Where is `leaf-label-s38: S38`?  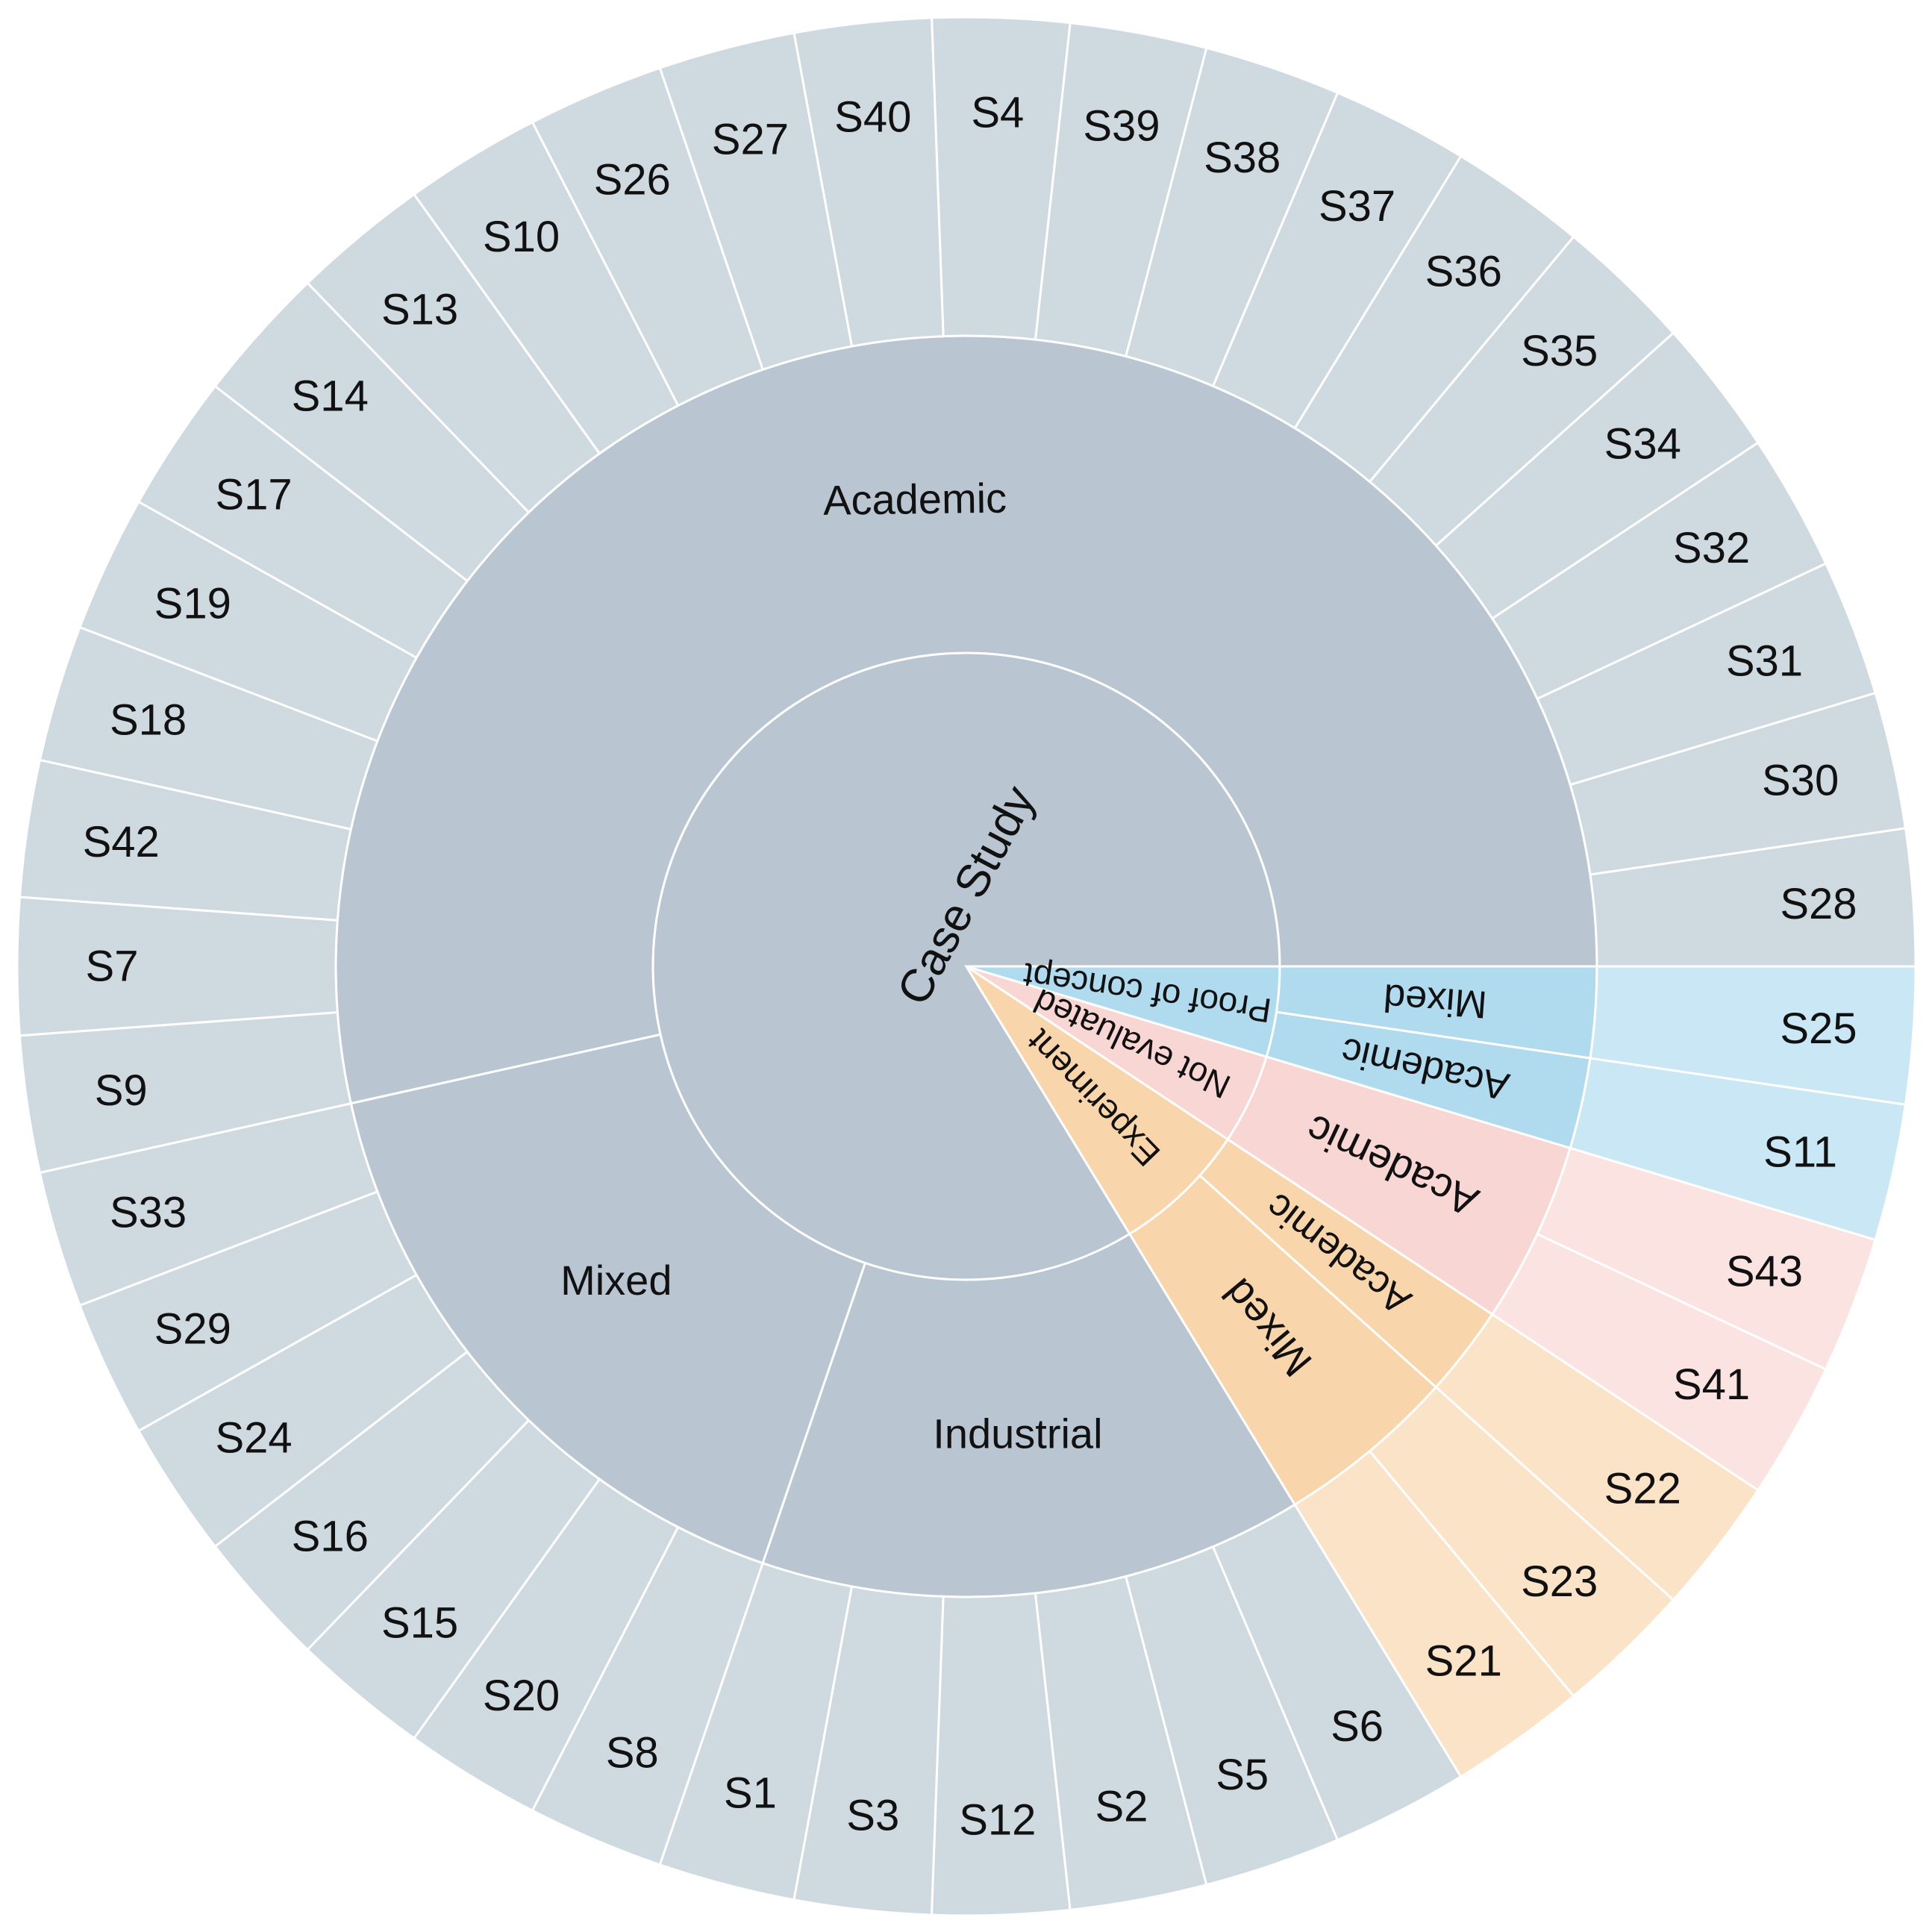 leaf-label-s38: S38 is located at coordinates (1242, 158).